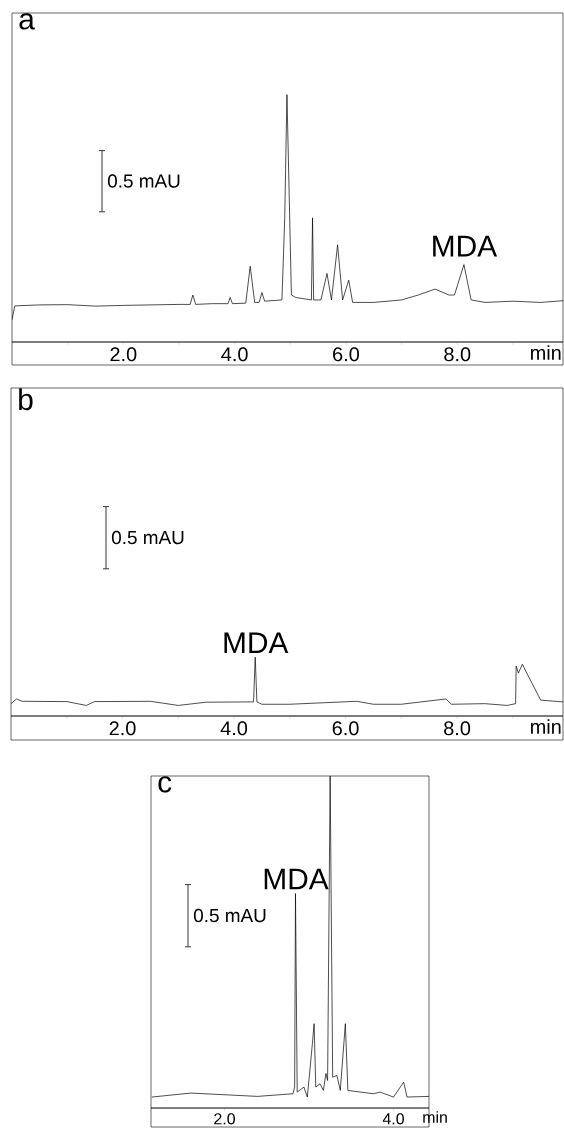 The width and height of the screenshot is (564, 1131). Describe the element at coordinates (27, 21) in the screenshot. I see `chart-title: a` at that location.